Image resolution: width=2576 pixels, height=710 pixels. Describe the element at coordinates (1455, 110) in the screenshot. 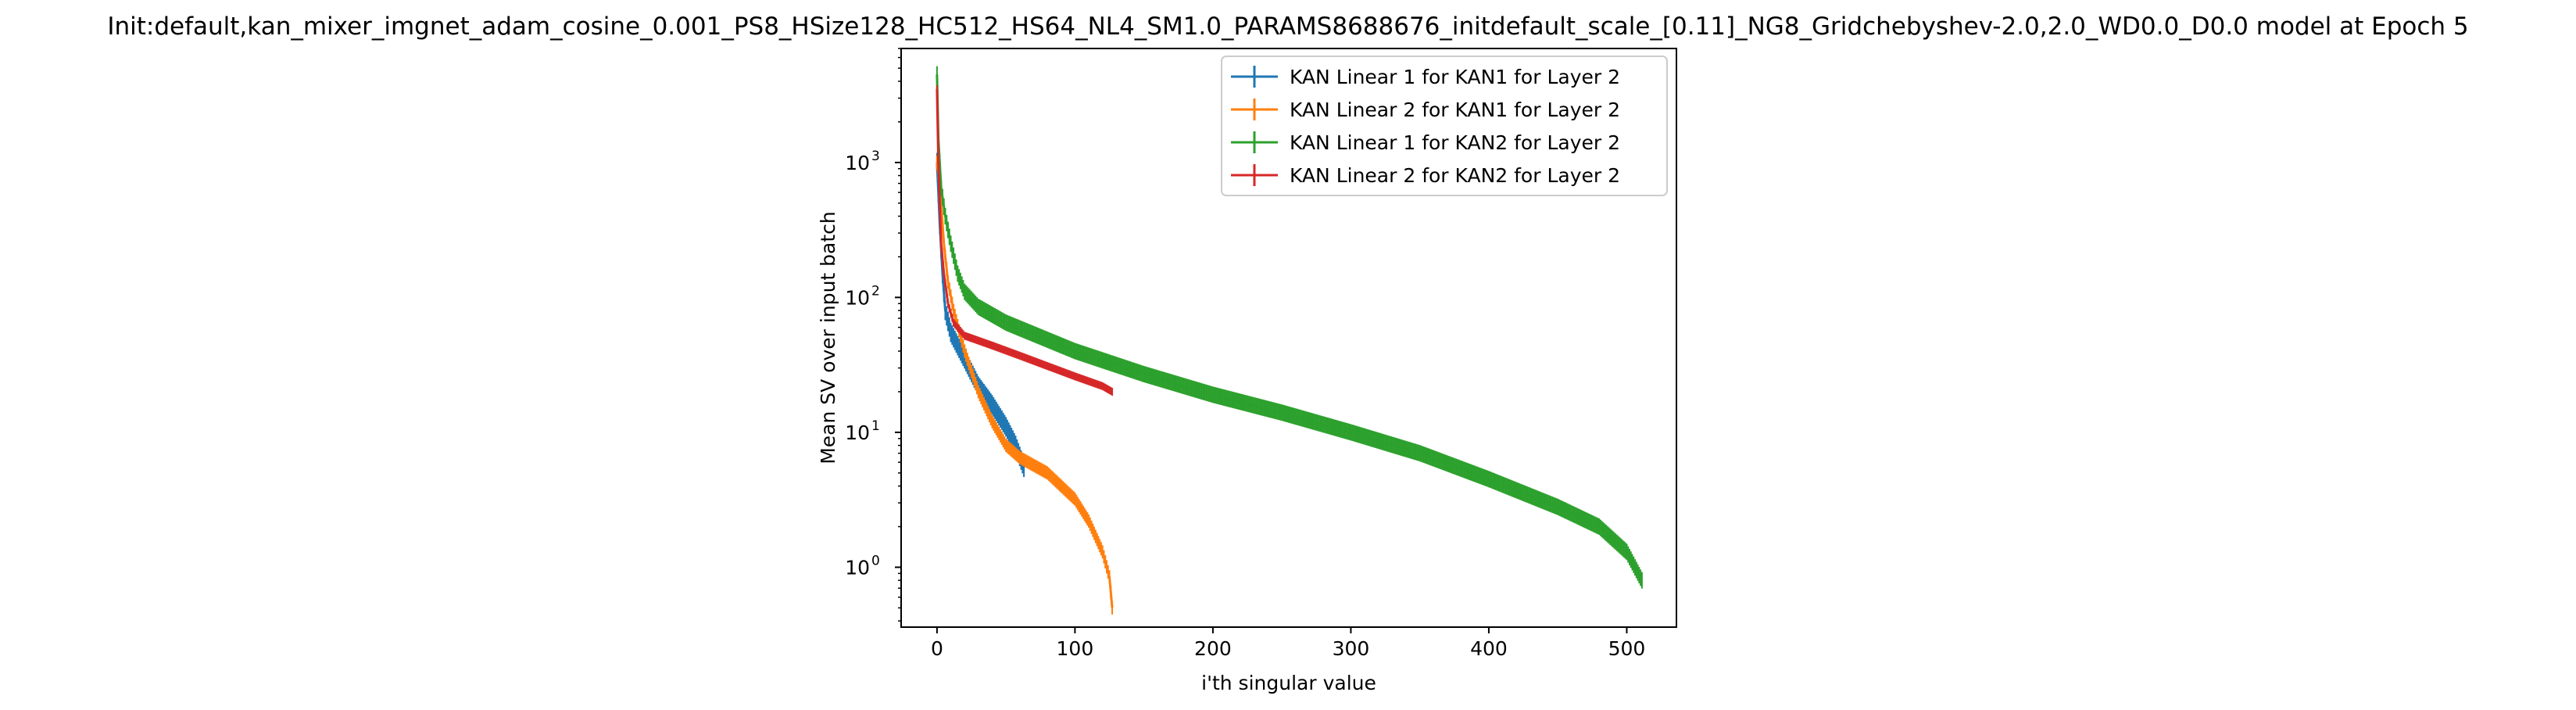

I see `legend-label: KAN Linear 2 for KAN1 for Layer 2` at that location.